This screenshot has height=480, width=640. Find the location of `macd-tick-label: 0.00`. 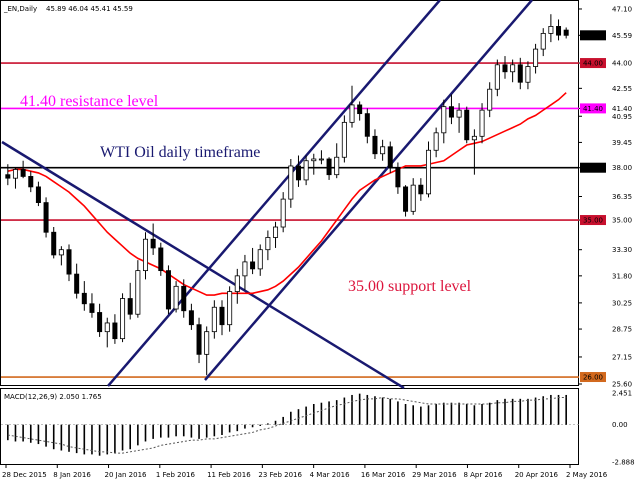

macd-tick-label: 0.00 is located at coordinates (620, 425).